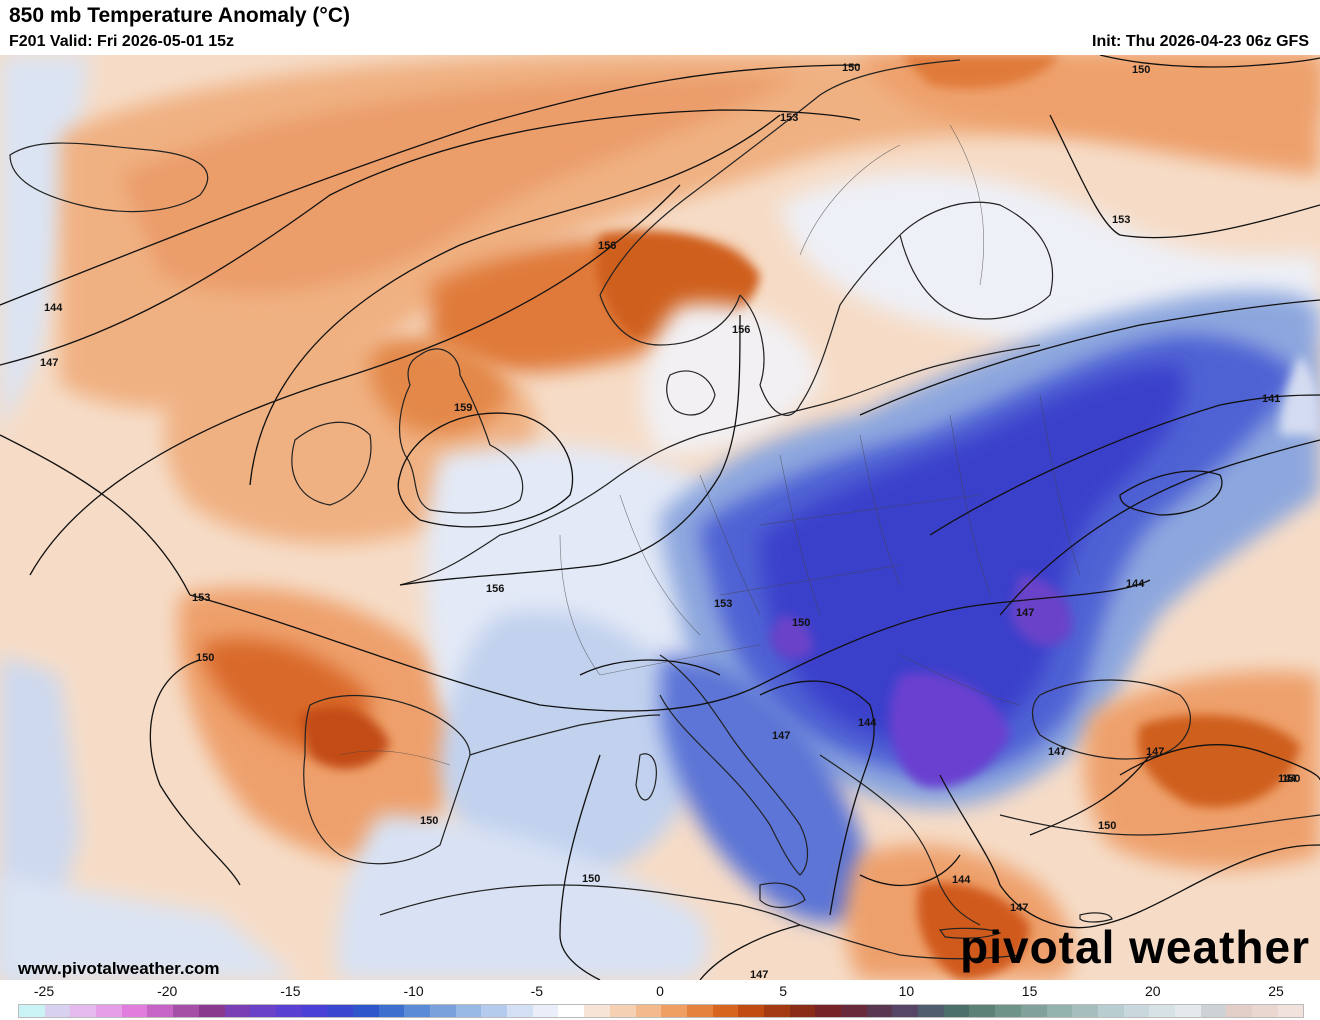 This screenshot has width=1320, height=1020. I want to click on colorbar-tick-label: -15, so click(290, 991).